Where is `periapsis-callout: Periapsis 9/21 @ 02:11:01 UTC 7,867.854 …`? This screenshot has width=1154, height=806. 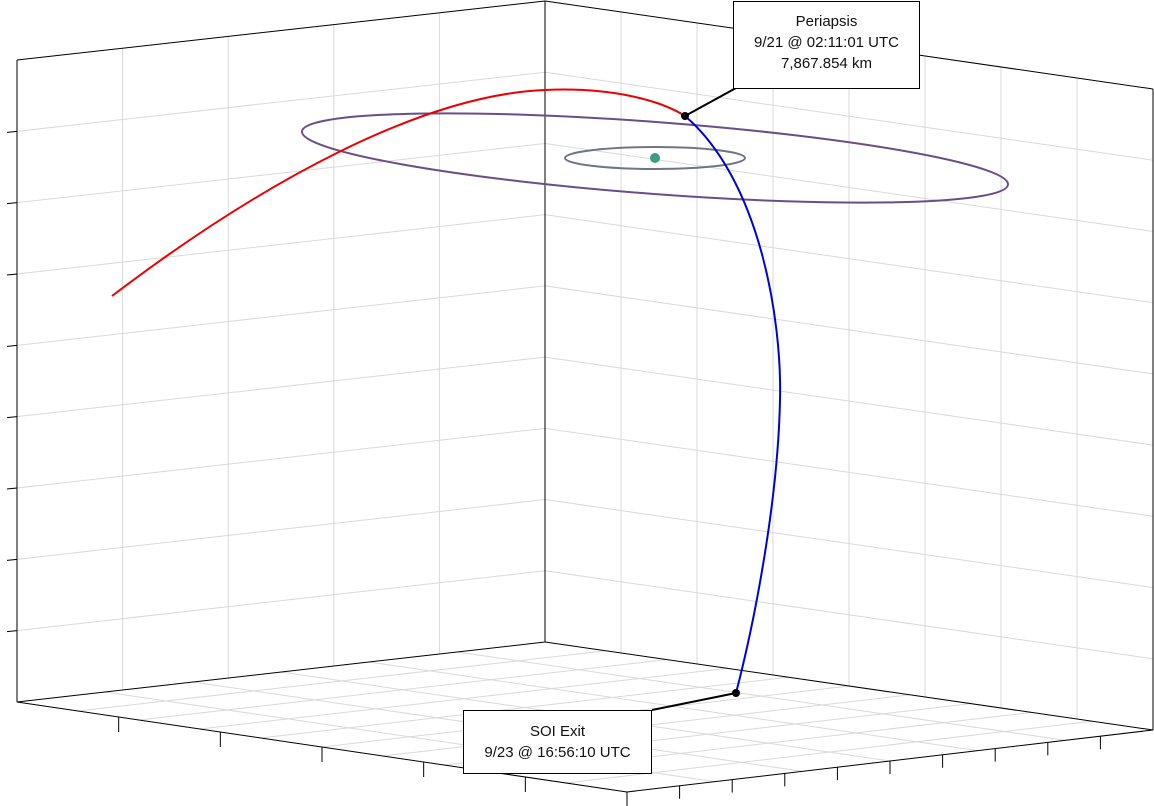 periapsis-callout: Periapsis 9/21 @ 02:11:01 UTC 7,867.854 … is located at coordinates (826, 45).